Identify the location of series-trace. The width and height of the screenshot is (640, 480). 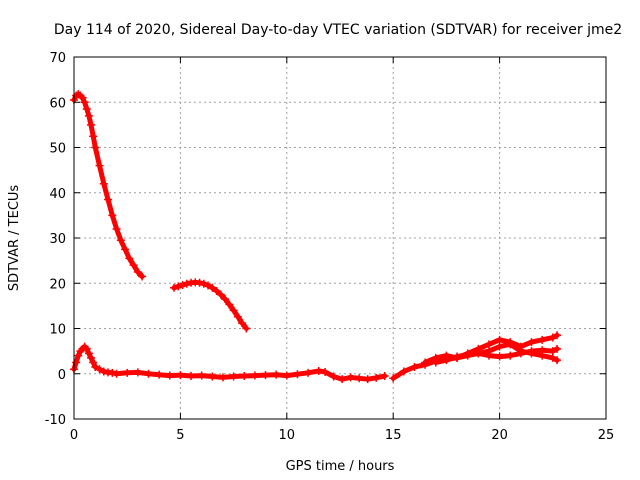
(108, 185).